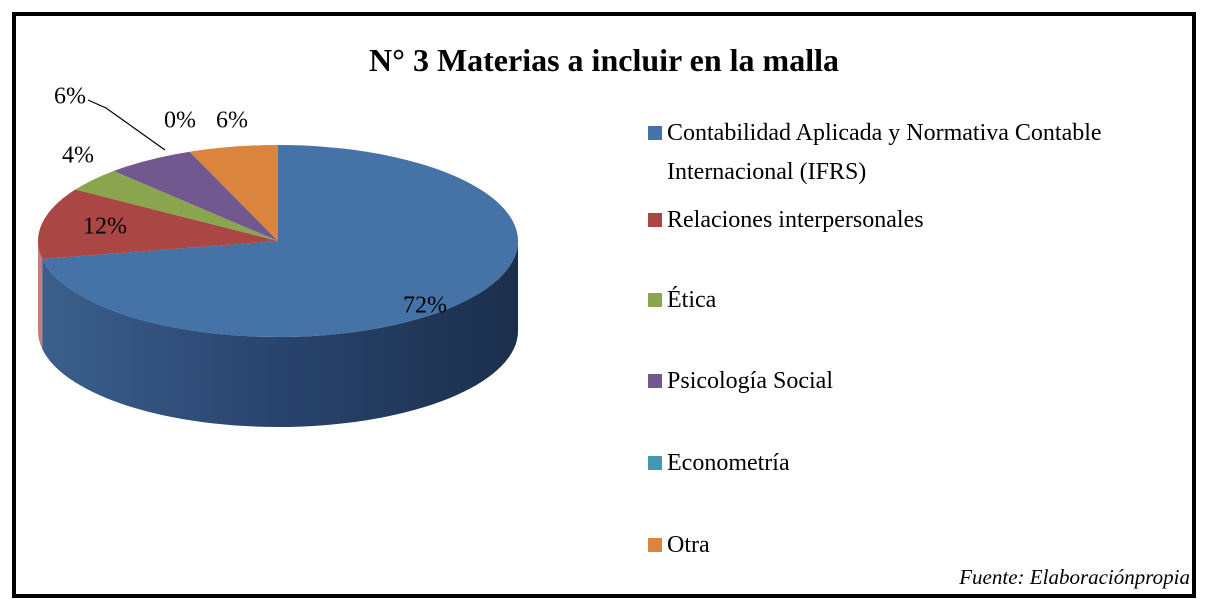  Describe the element at coordinates (180, 121) in the screenshot. I see `data-label: 0%` at that location.